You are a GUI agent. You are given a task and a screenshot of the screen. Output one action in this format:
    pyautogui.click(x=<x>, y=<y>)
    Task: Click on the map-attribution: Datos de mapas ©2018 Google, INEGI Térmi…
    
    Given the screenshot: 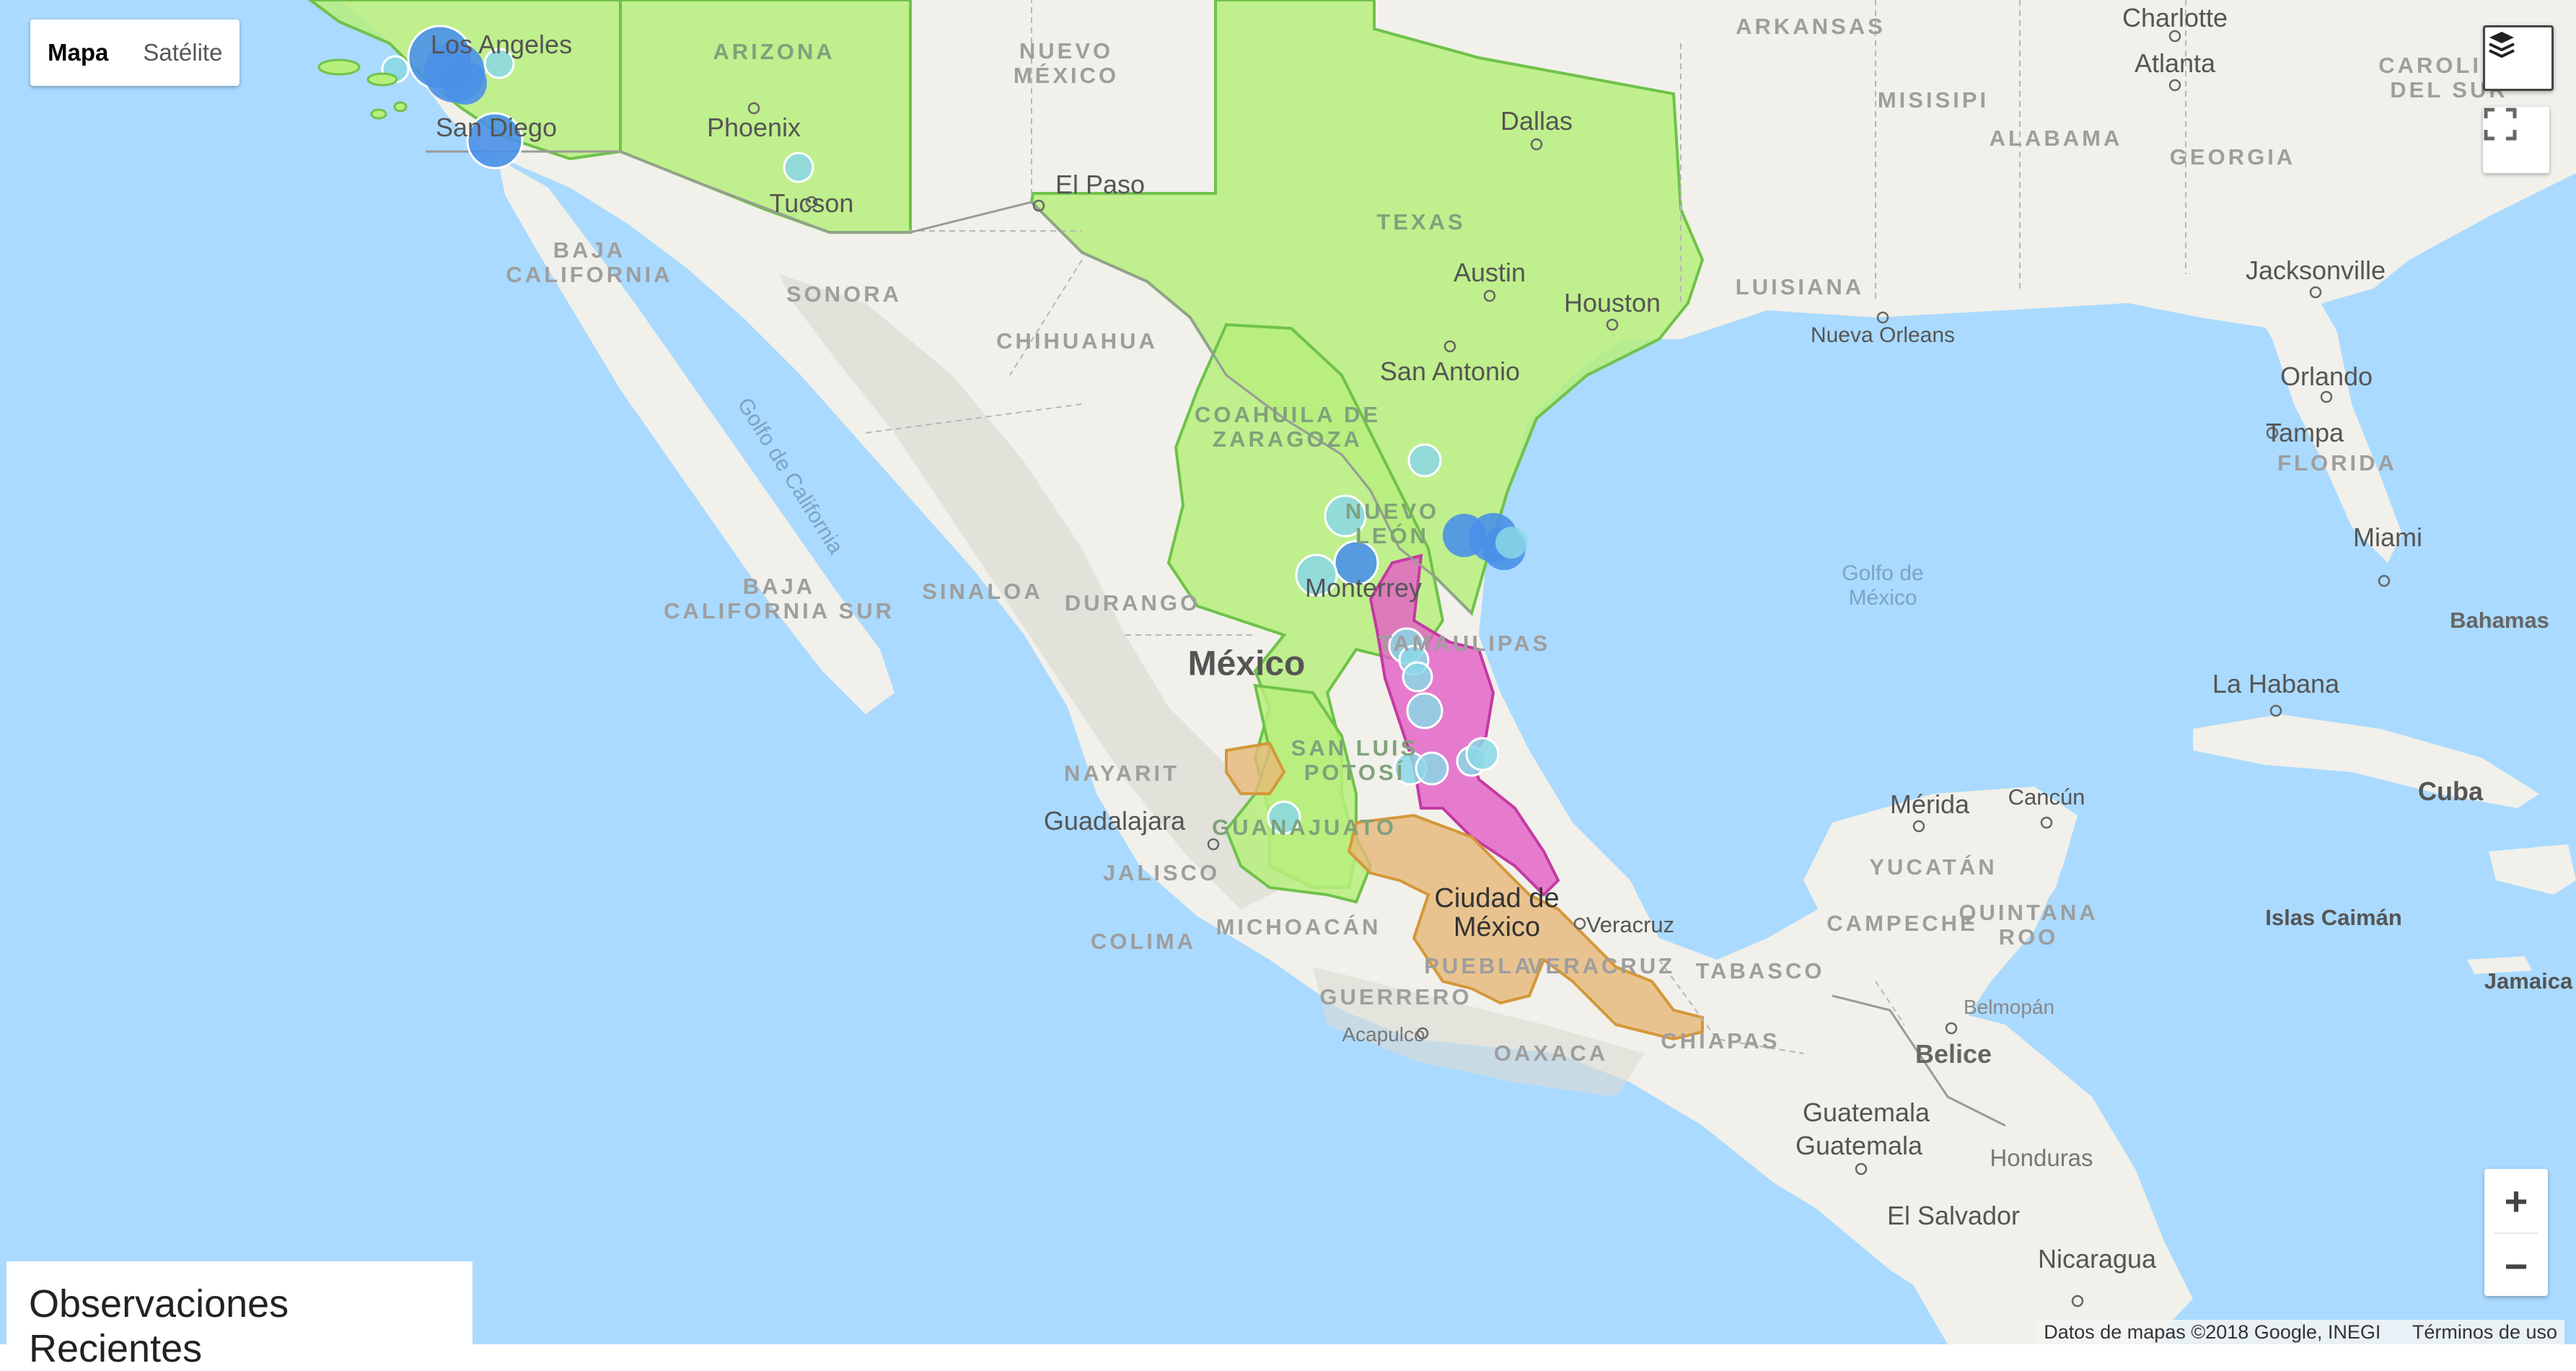 What is the action you would take?
    pyautogui.click(x=2300, y=1332)
    